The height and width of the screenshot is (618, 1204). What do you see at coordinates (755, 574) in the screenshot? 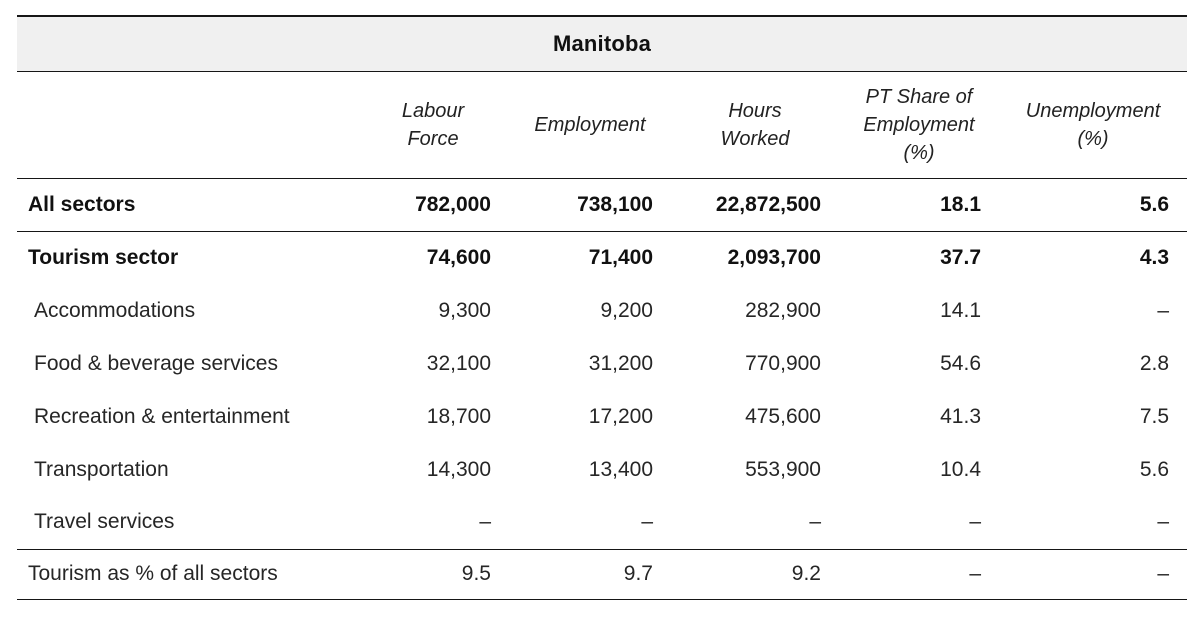
I see `value-cell: 9.2` at bounding box center [755, 574].